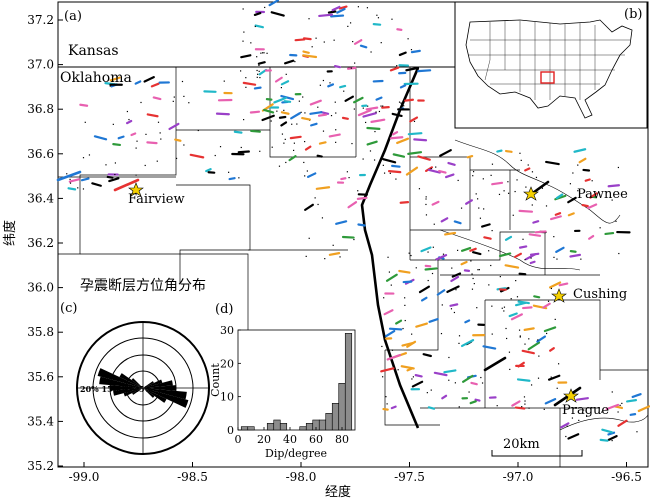 This screenshot has width=650, height=501. Describe the element at coordinates (284, 385) in the screenshot. I see `histogram-ticks: 0 20 40 60 80 0 10 20 30` at that location.